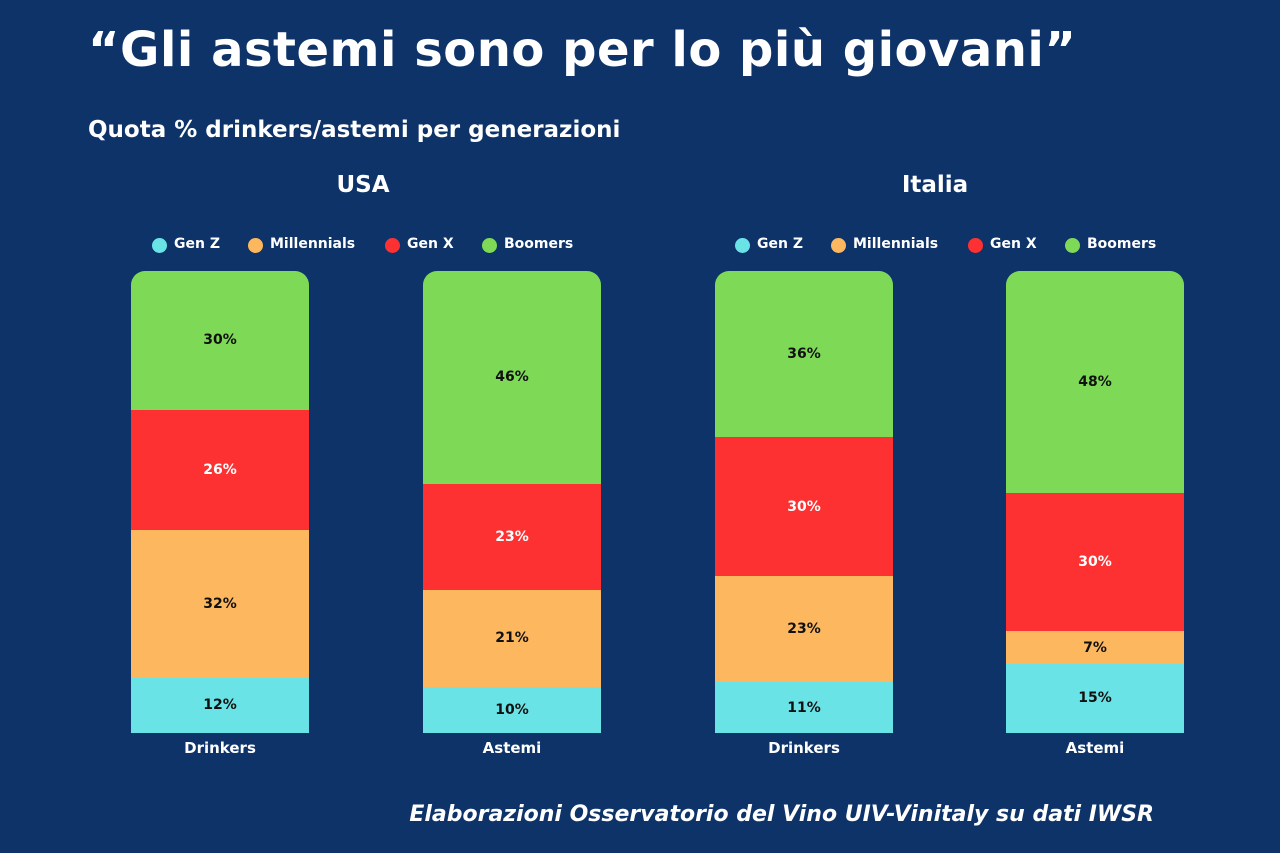 The height and width of the screenshot is (853, 1280). I want to click on data-label-boomers: 46%, so click(512, 377).